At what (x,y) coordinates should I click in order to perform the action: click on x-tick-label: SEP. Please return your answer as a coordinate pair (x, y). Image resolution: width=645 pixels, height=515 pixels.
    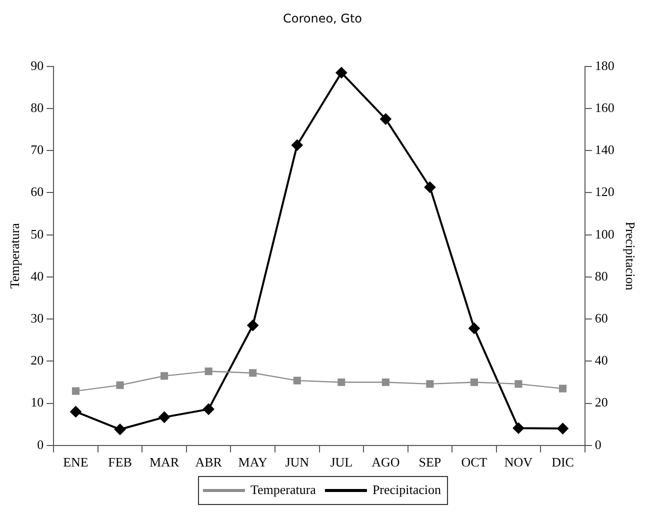
    Looking at the image, I should click on (430, 462).